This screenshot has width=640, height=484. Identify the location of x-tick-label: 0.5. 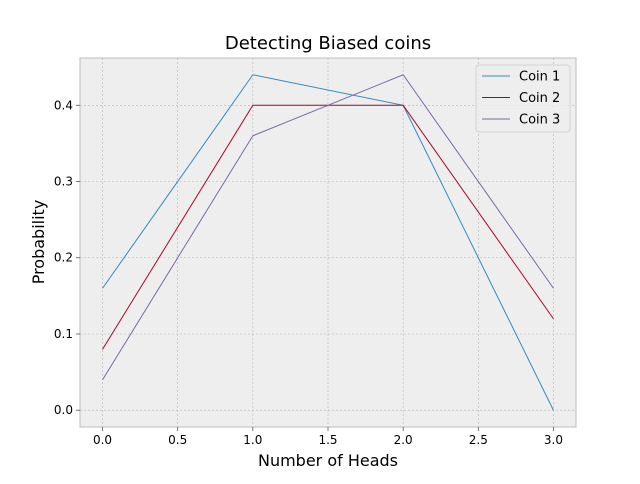
(177, 440).